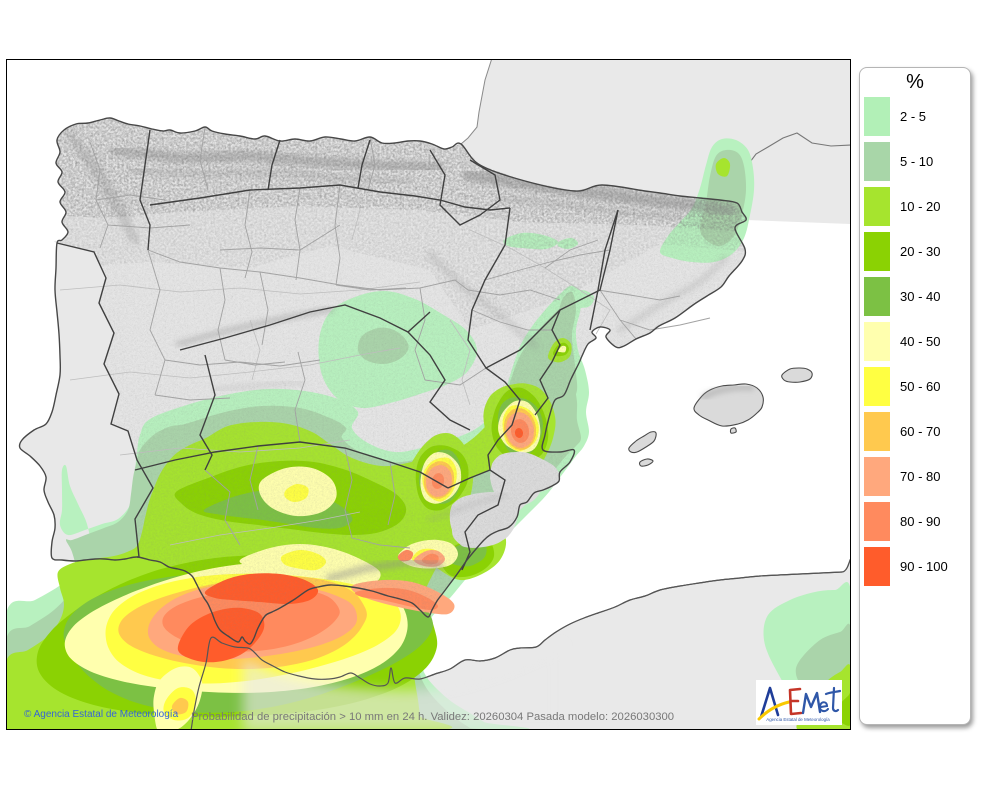 The image size is (1000, 790). I want to click on svg-text:Agencia Estatal de Meteorologí: Agencia Estatal de Meteorología, so click(798, 719).